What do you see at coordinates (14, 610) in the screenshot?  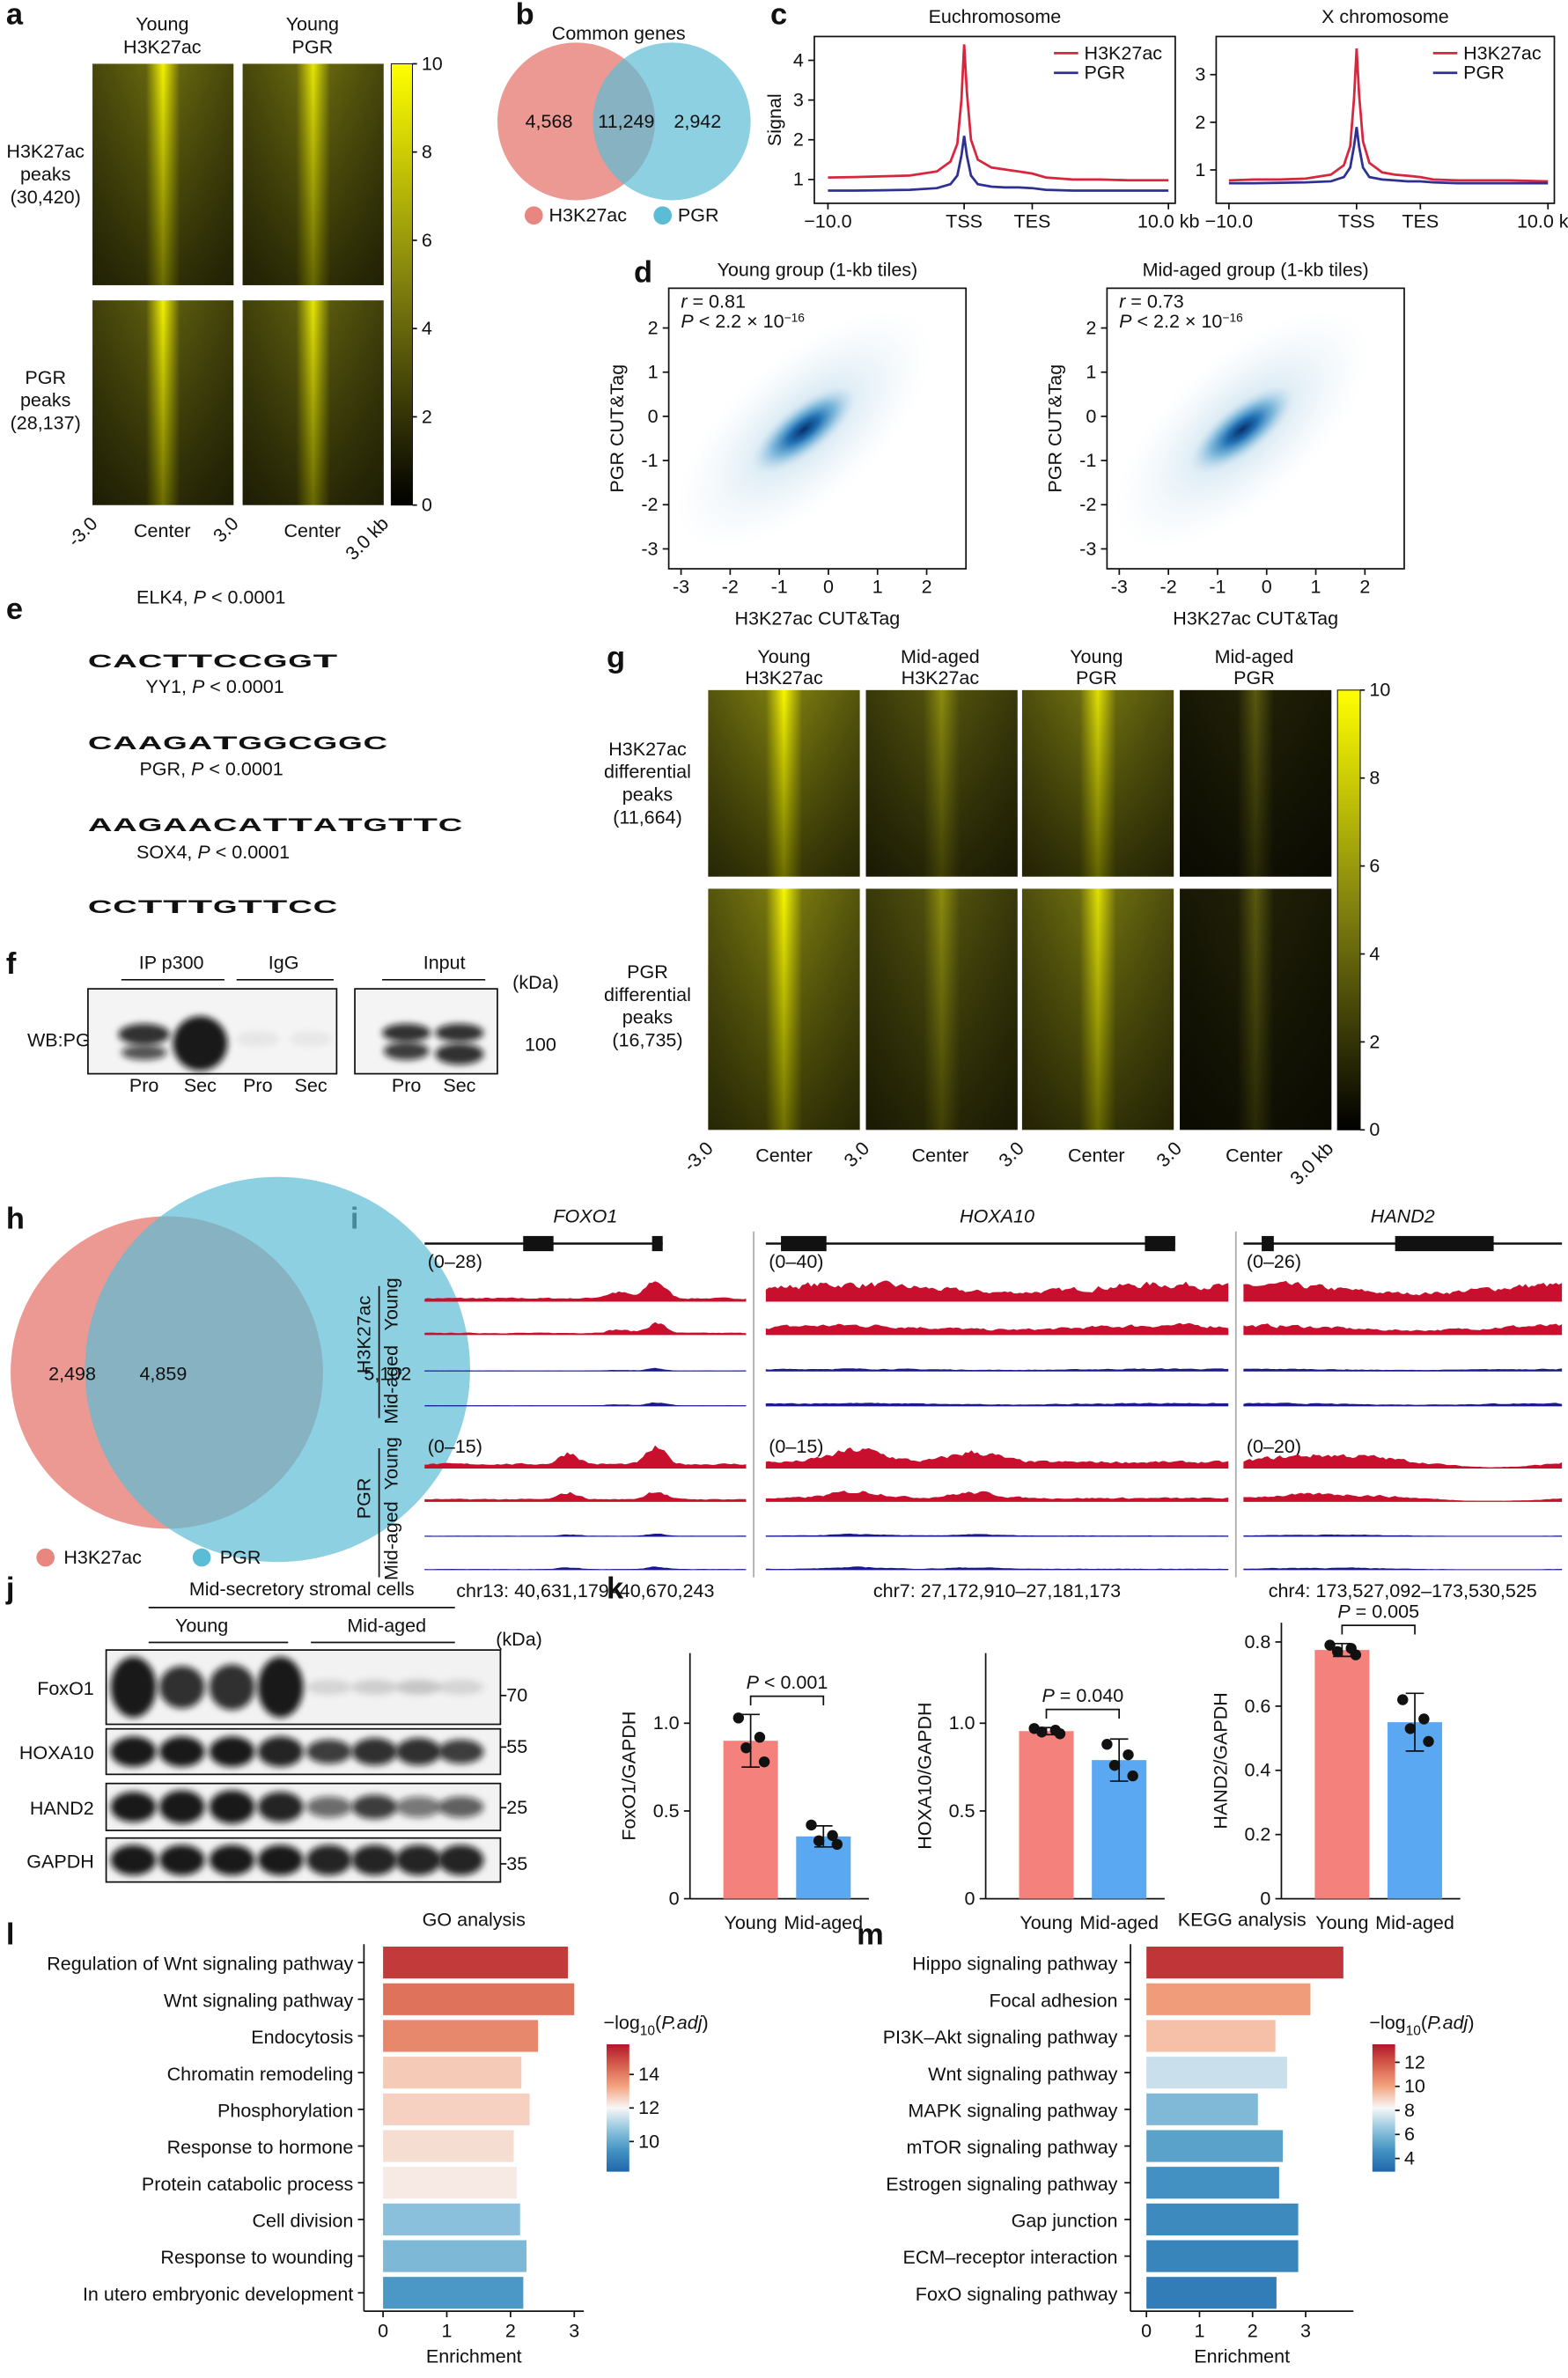 I see `panel-label: e` at bounding box center [14, 610].